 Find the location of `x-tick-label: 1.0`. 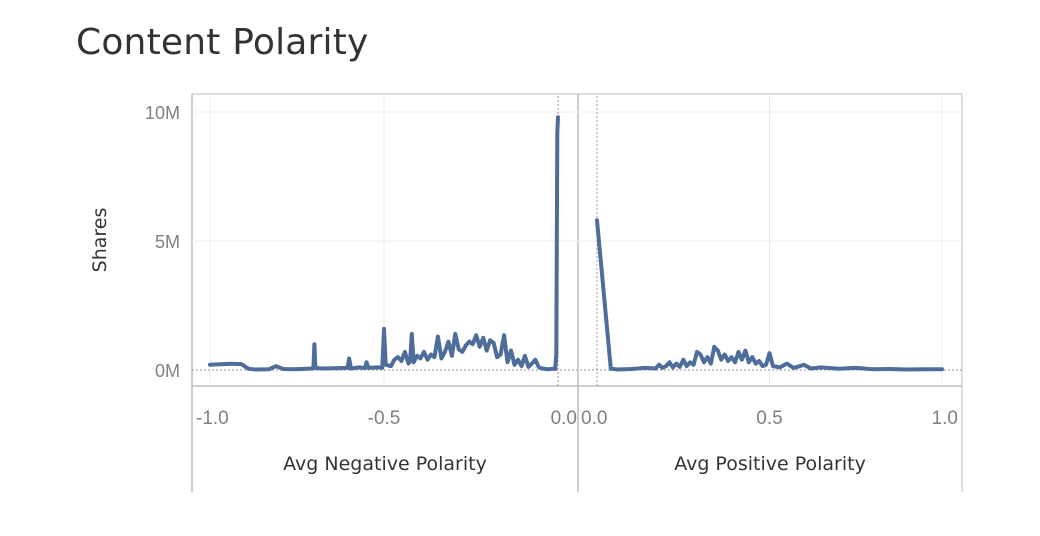

x-tick-label: 1.0 is located at coordinates (945, 418).